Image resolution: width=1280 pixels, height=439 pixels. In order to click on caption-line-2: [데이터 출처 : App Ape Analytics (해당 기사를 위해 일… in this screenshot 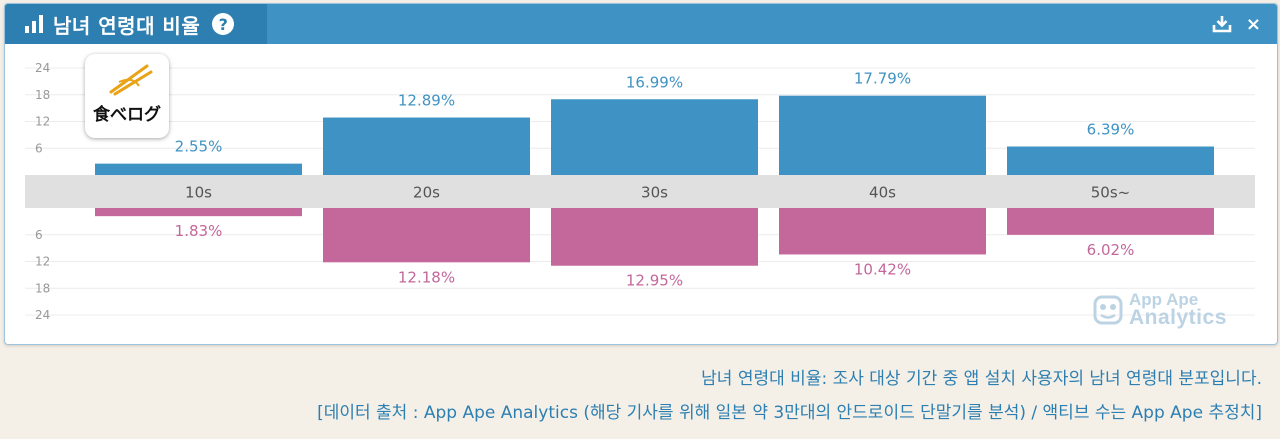, I will do `click(789, 413)`.